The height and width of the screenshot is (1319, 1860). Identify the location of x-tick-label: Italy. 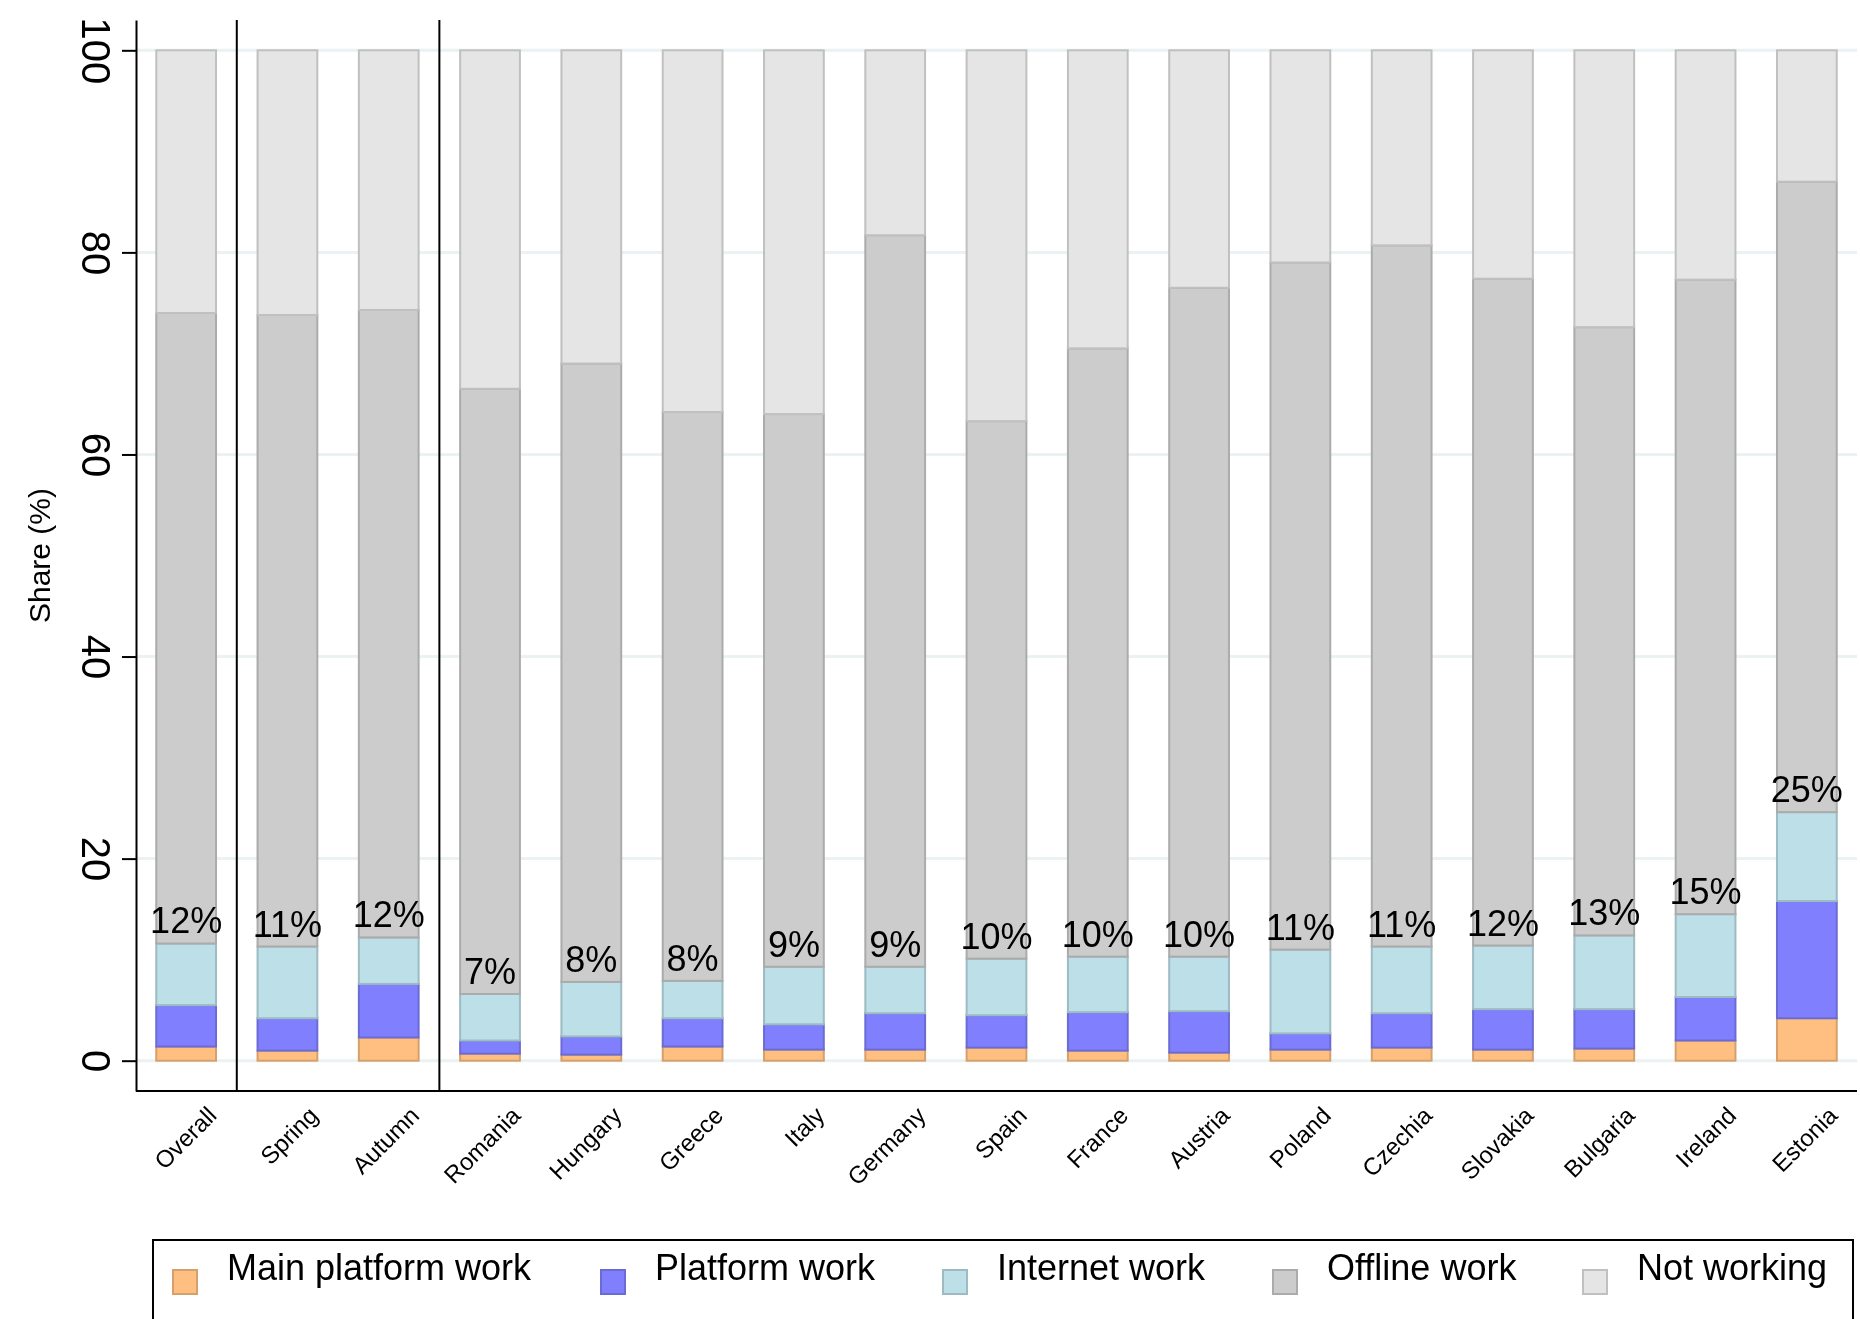
(804, 1126).